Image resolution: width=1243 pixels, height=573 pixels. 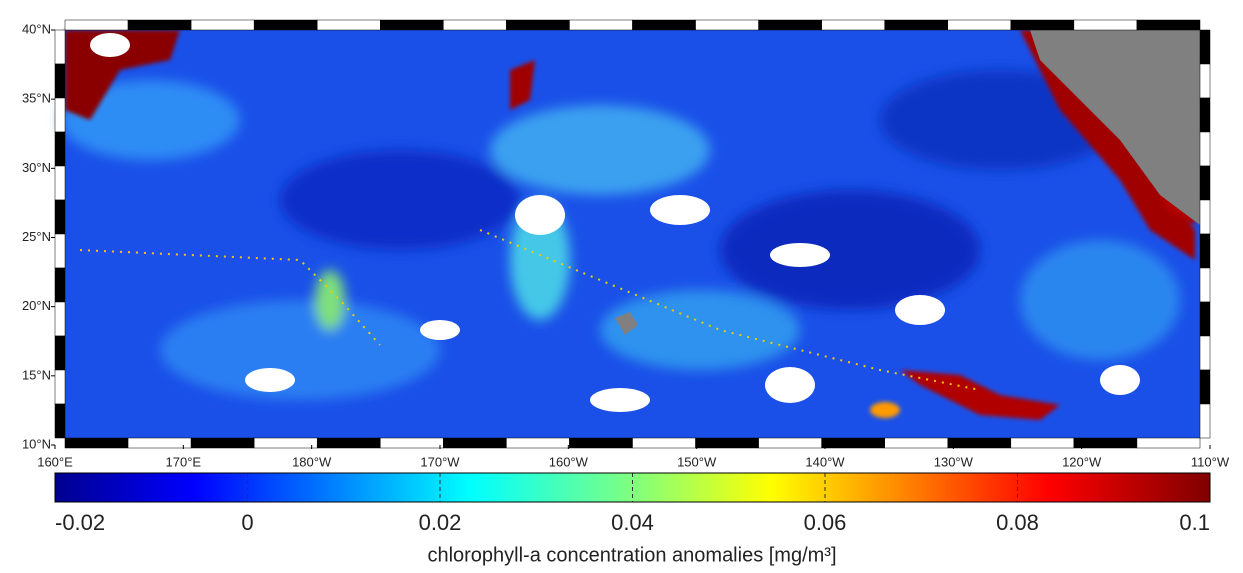 I want to click on lon-label: 170°E, so click(x=184, y=461).